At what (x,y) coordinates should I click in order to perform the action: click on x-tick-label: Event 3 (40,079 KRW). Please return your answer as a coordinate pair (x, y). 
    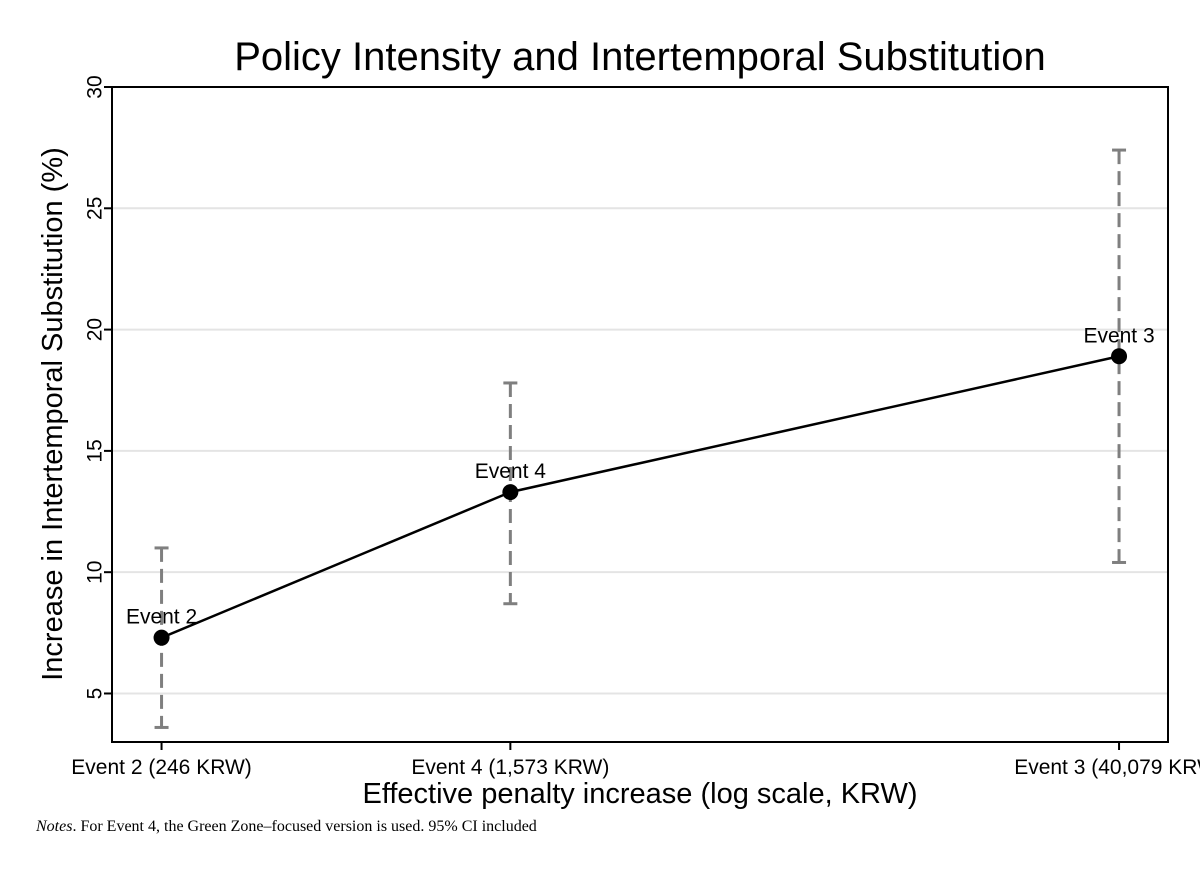
    Looking at the image, I should click on (1107, 767).